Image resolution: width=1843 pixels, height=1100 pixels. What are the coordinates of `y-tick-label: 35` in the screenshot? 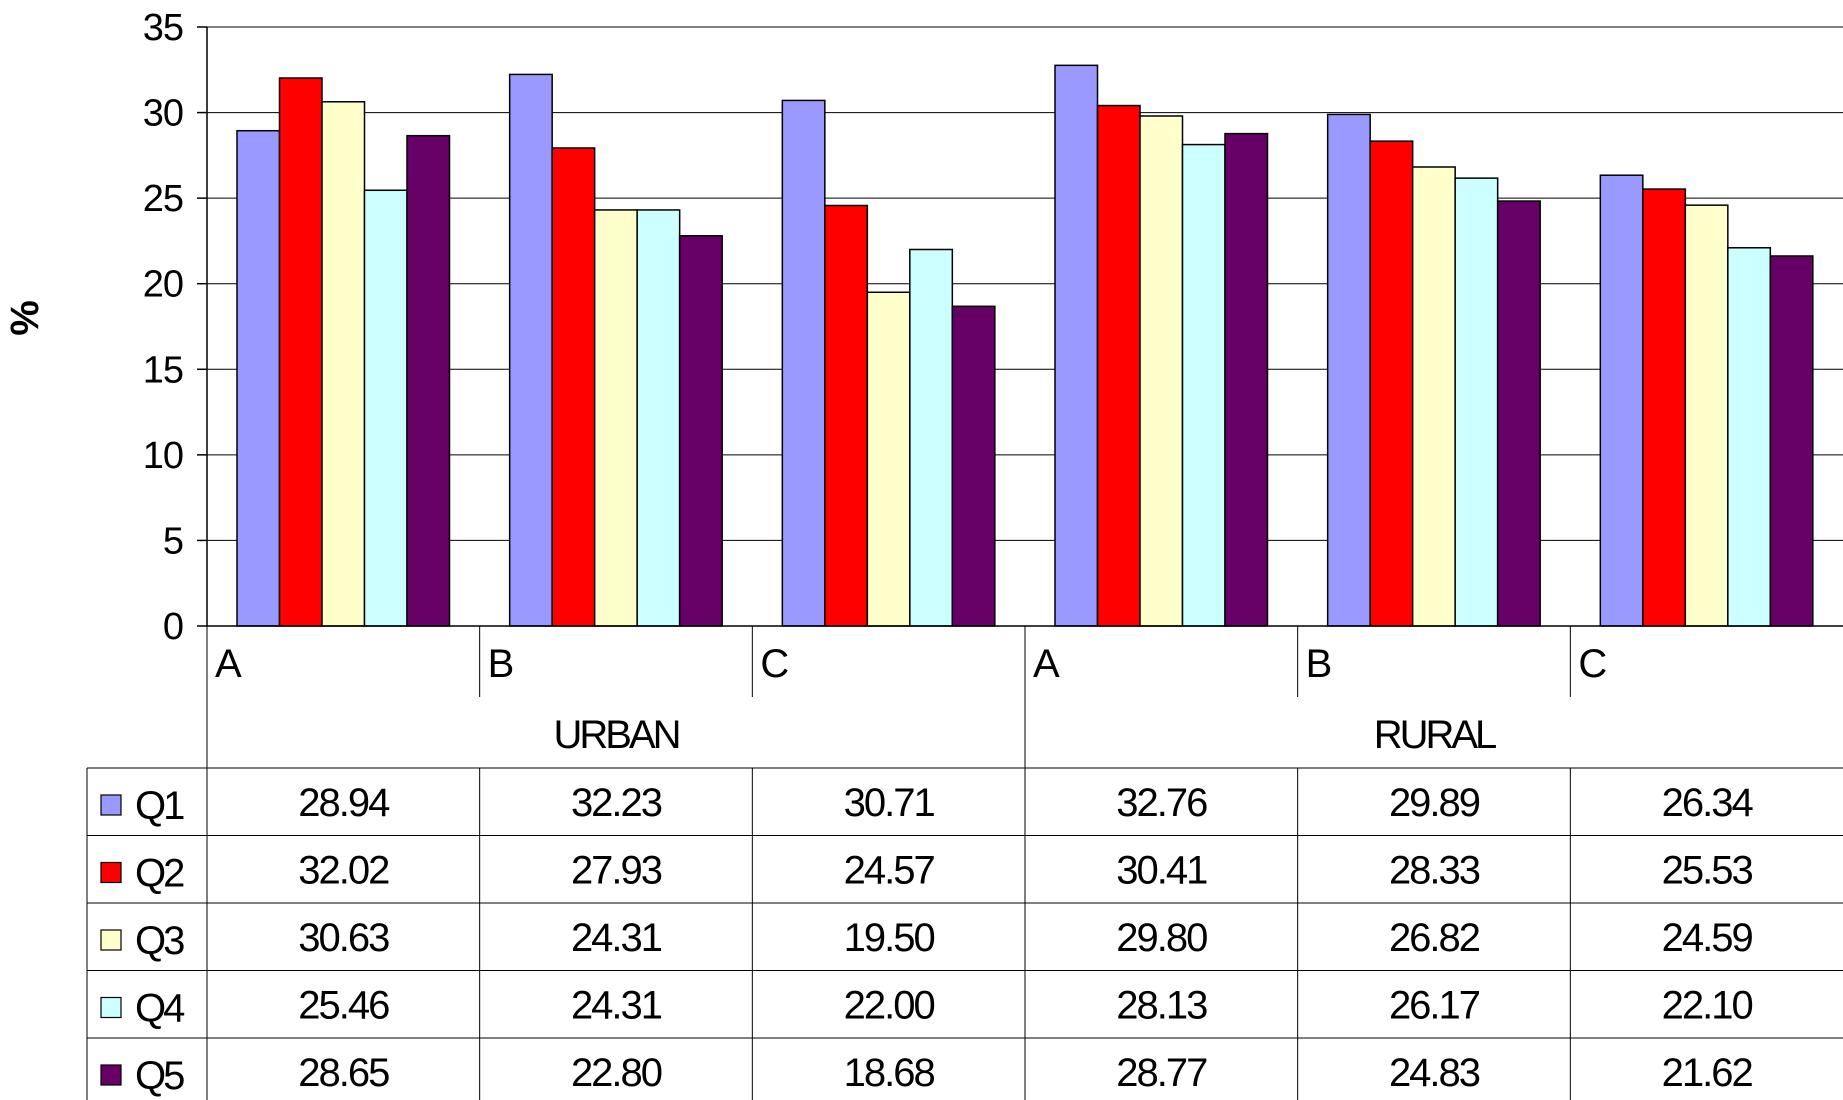 It's located at (163, 28).